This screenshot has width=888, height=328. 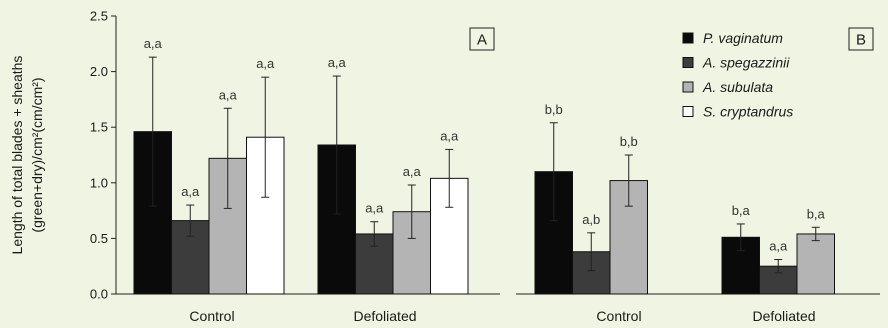 I want to click on legend-label: A. spegazzinii, so click(x=746, y=63).